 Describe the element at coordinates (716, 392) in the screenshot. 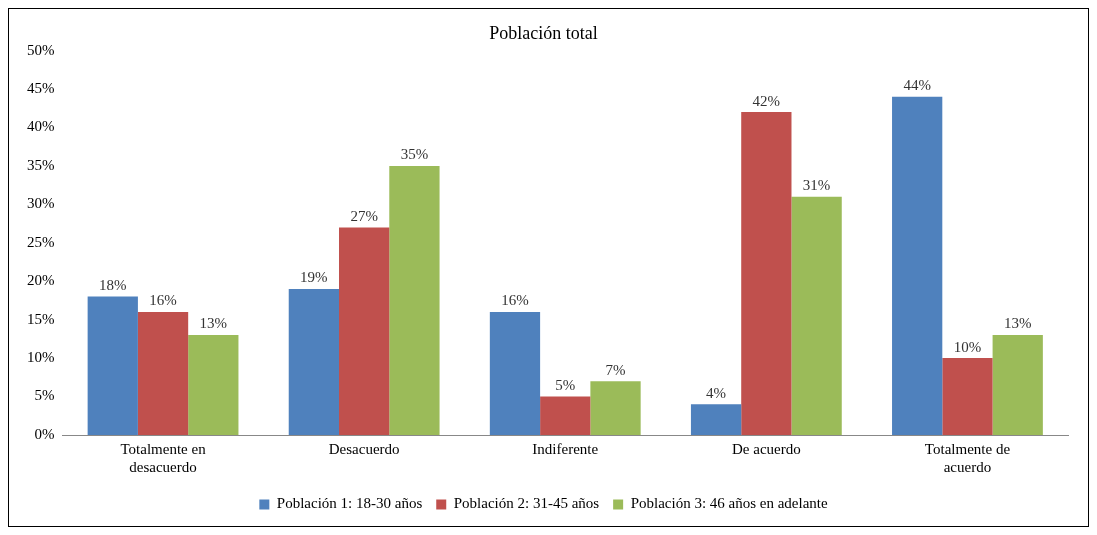

I see `text: 4%` at that location.